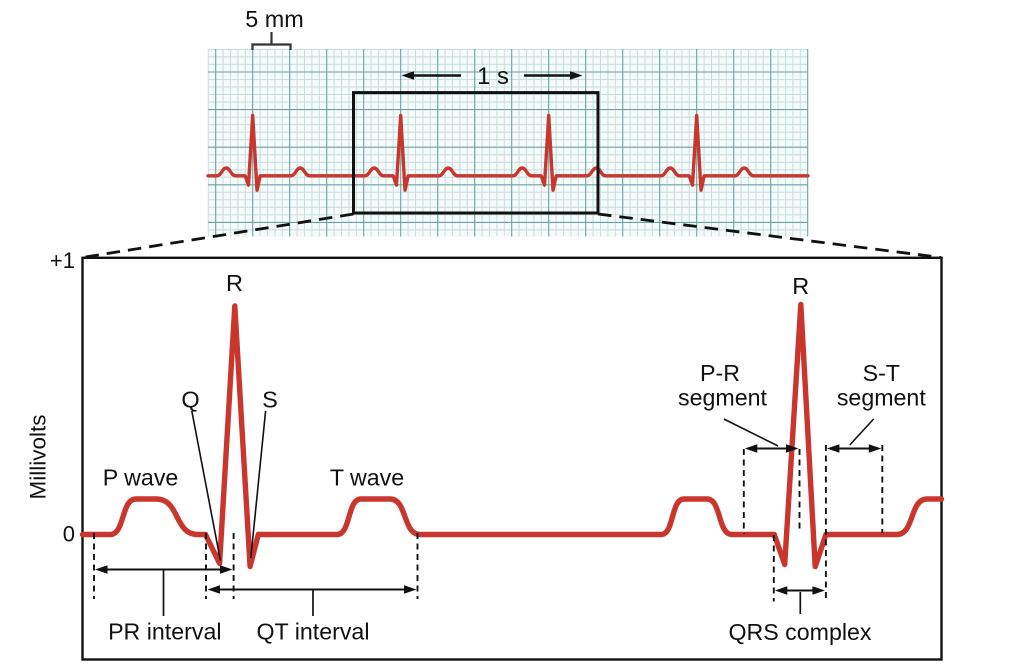  What do you see at coordinates (62, 260) in the screenshot?
I see `svg-text: +1` at bounding box center [62, 260].